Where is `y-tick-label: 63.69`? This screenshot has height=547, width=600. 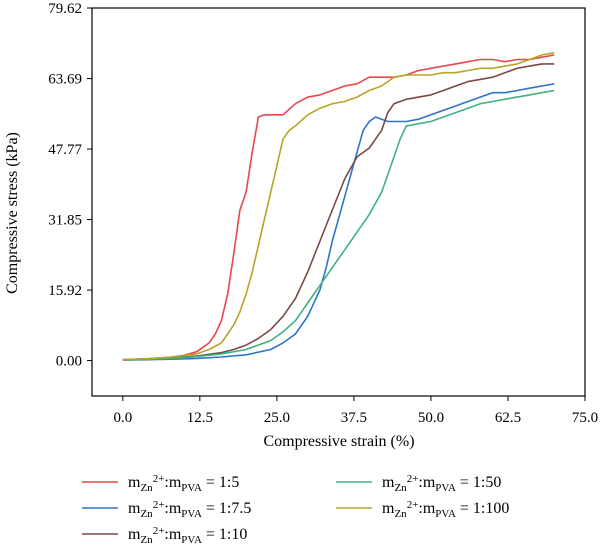
y-tick-label: 63.69 is located at coordinates (65, 80).